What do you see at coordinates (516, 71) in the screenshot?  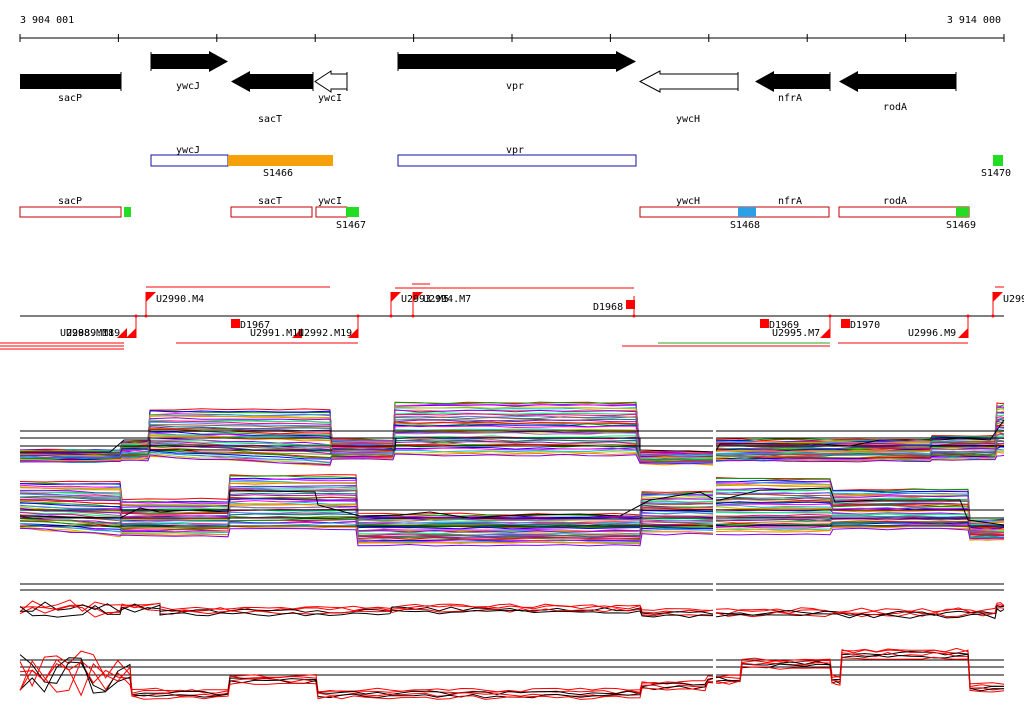 I see `gene-vpr: vpr` at bounding box center [516, 71].